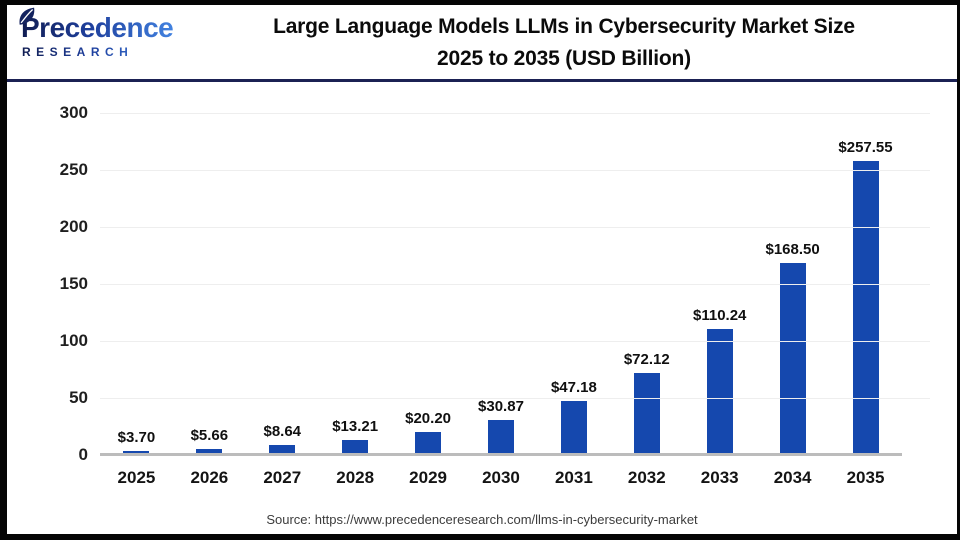 Image resolution: width=960 pixels, height=540 pixels. What do you see at coordinates (73, 112) in the screenshot?
I see `y-tick-label-300: 300` at bounding box center [73, 112].